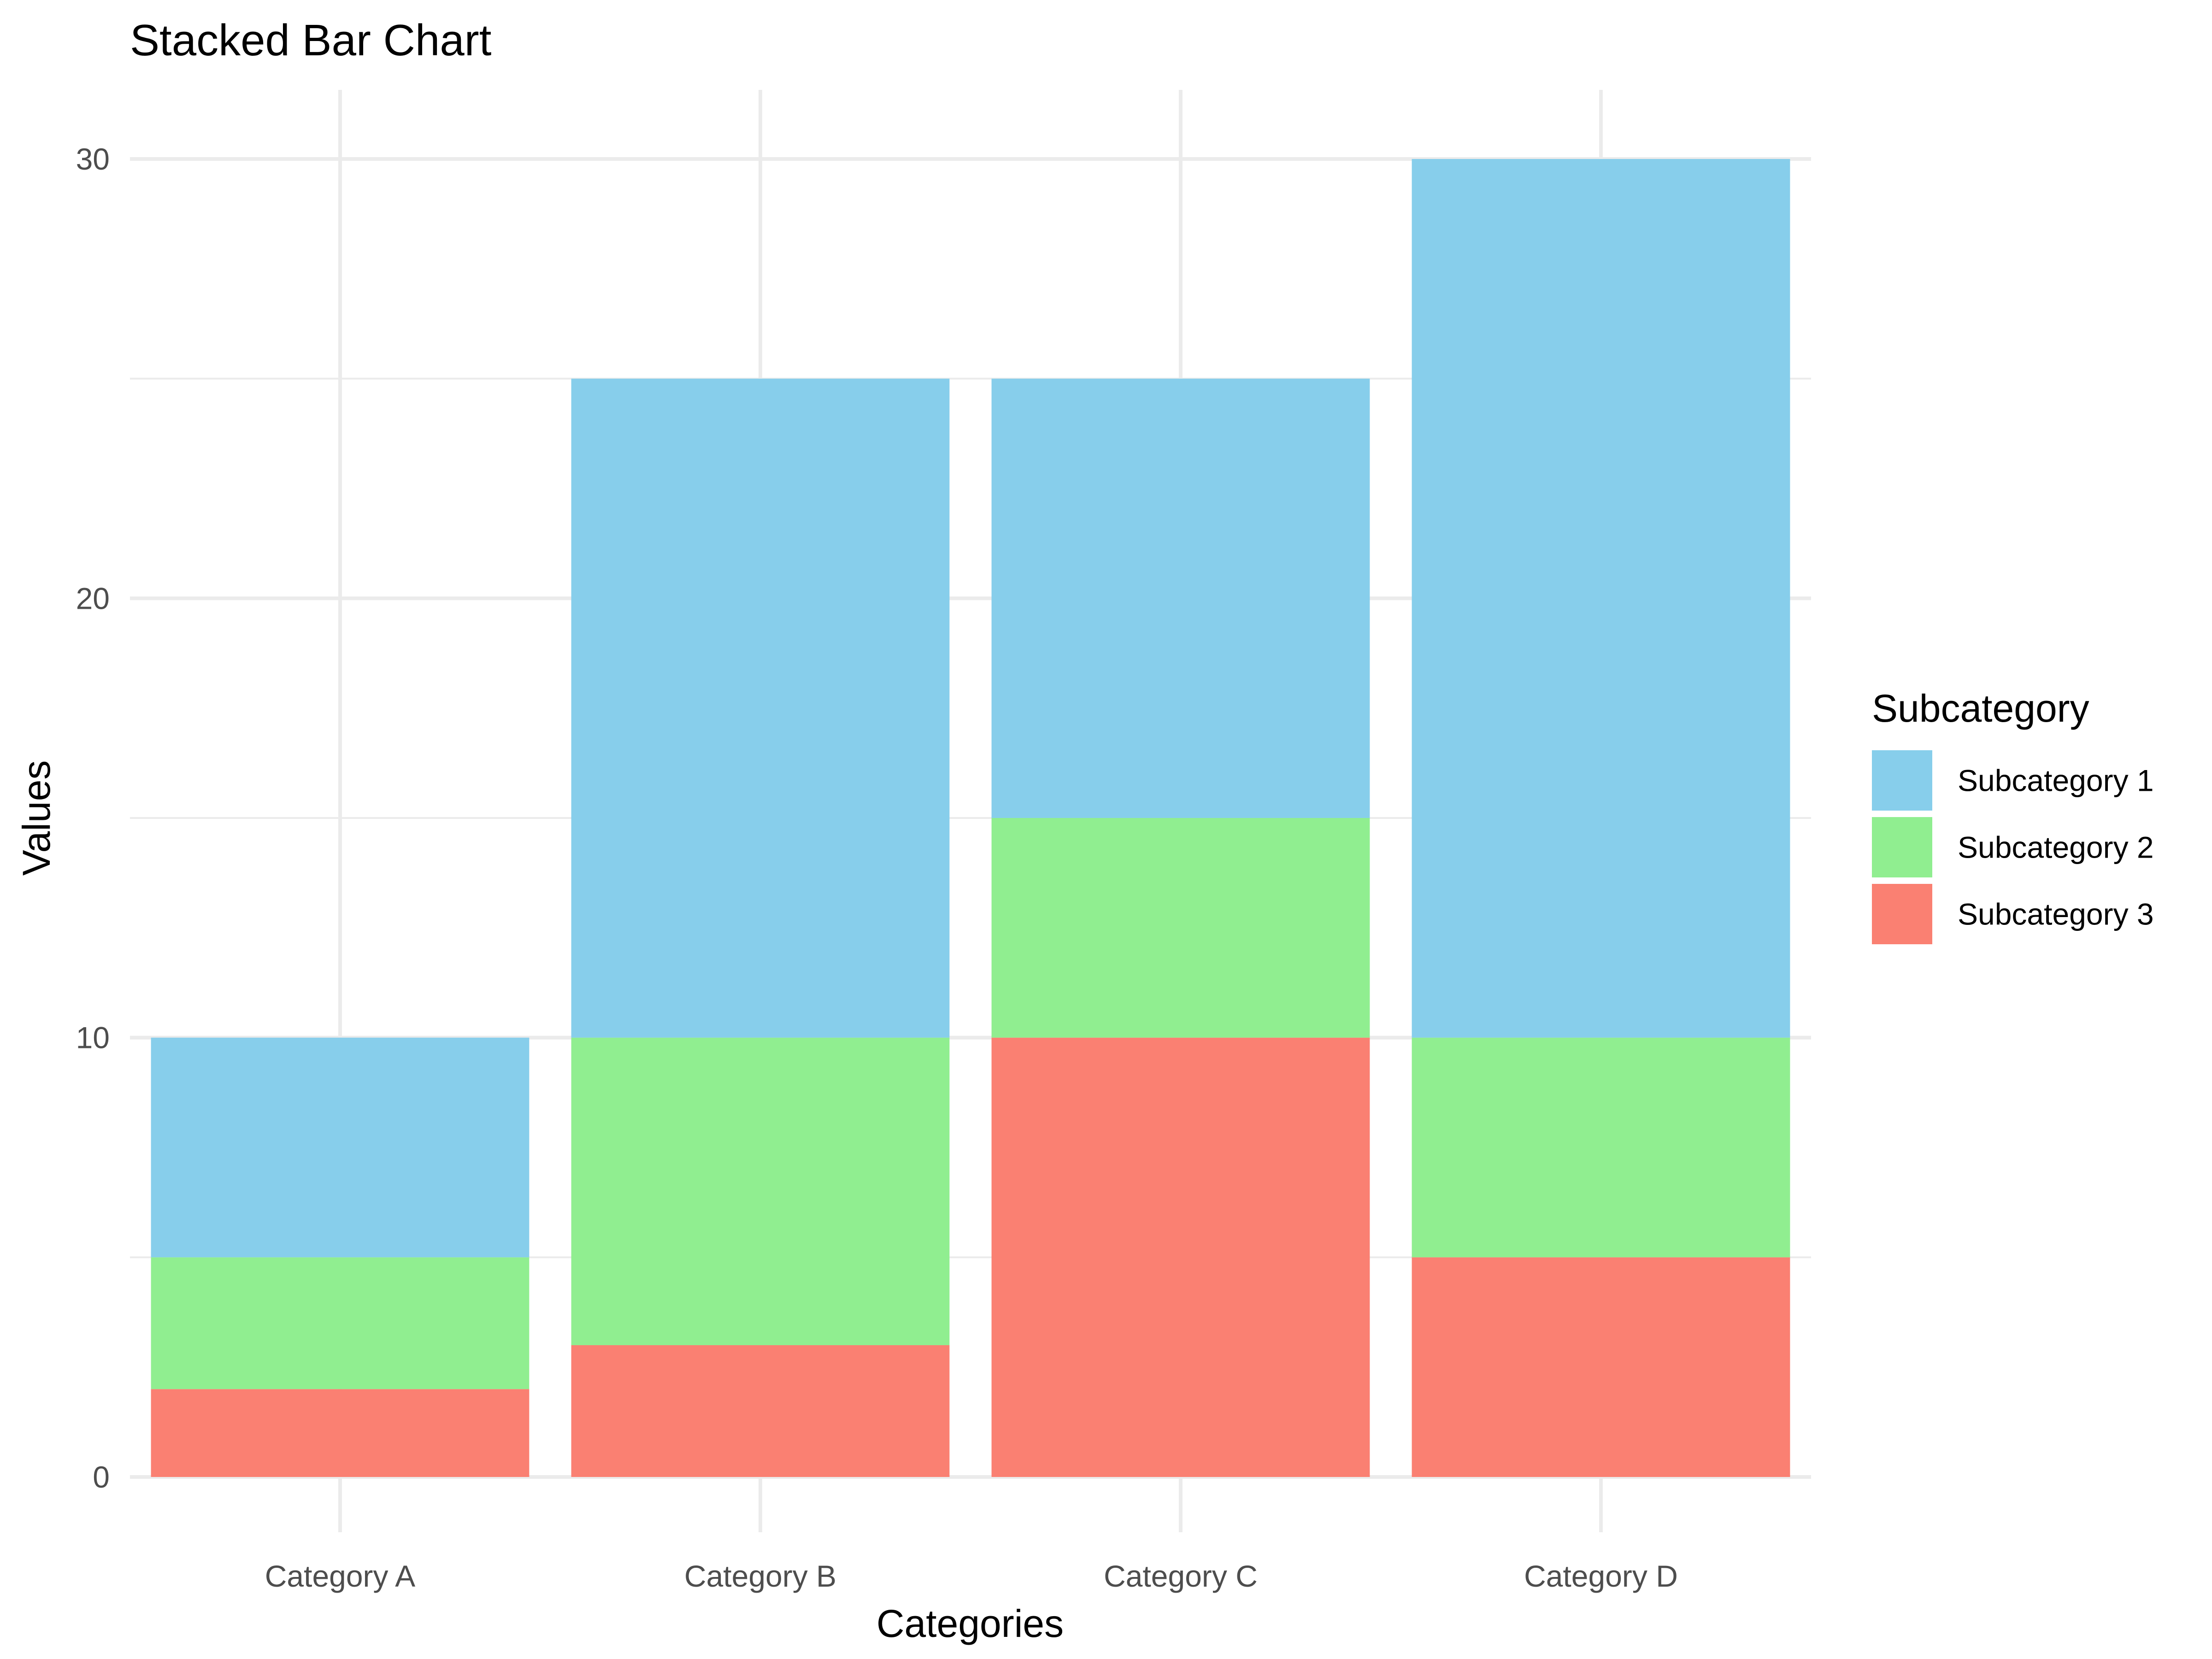  I want to click on y-axis-ticks: 0 10 20 30, so click(93, 818).